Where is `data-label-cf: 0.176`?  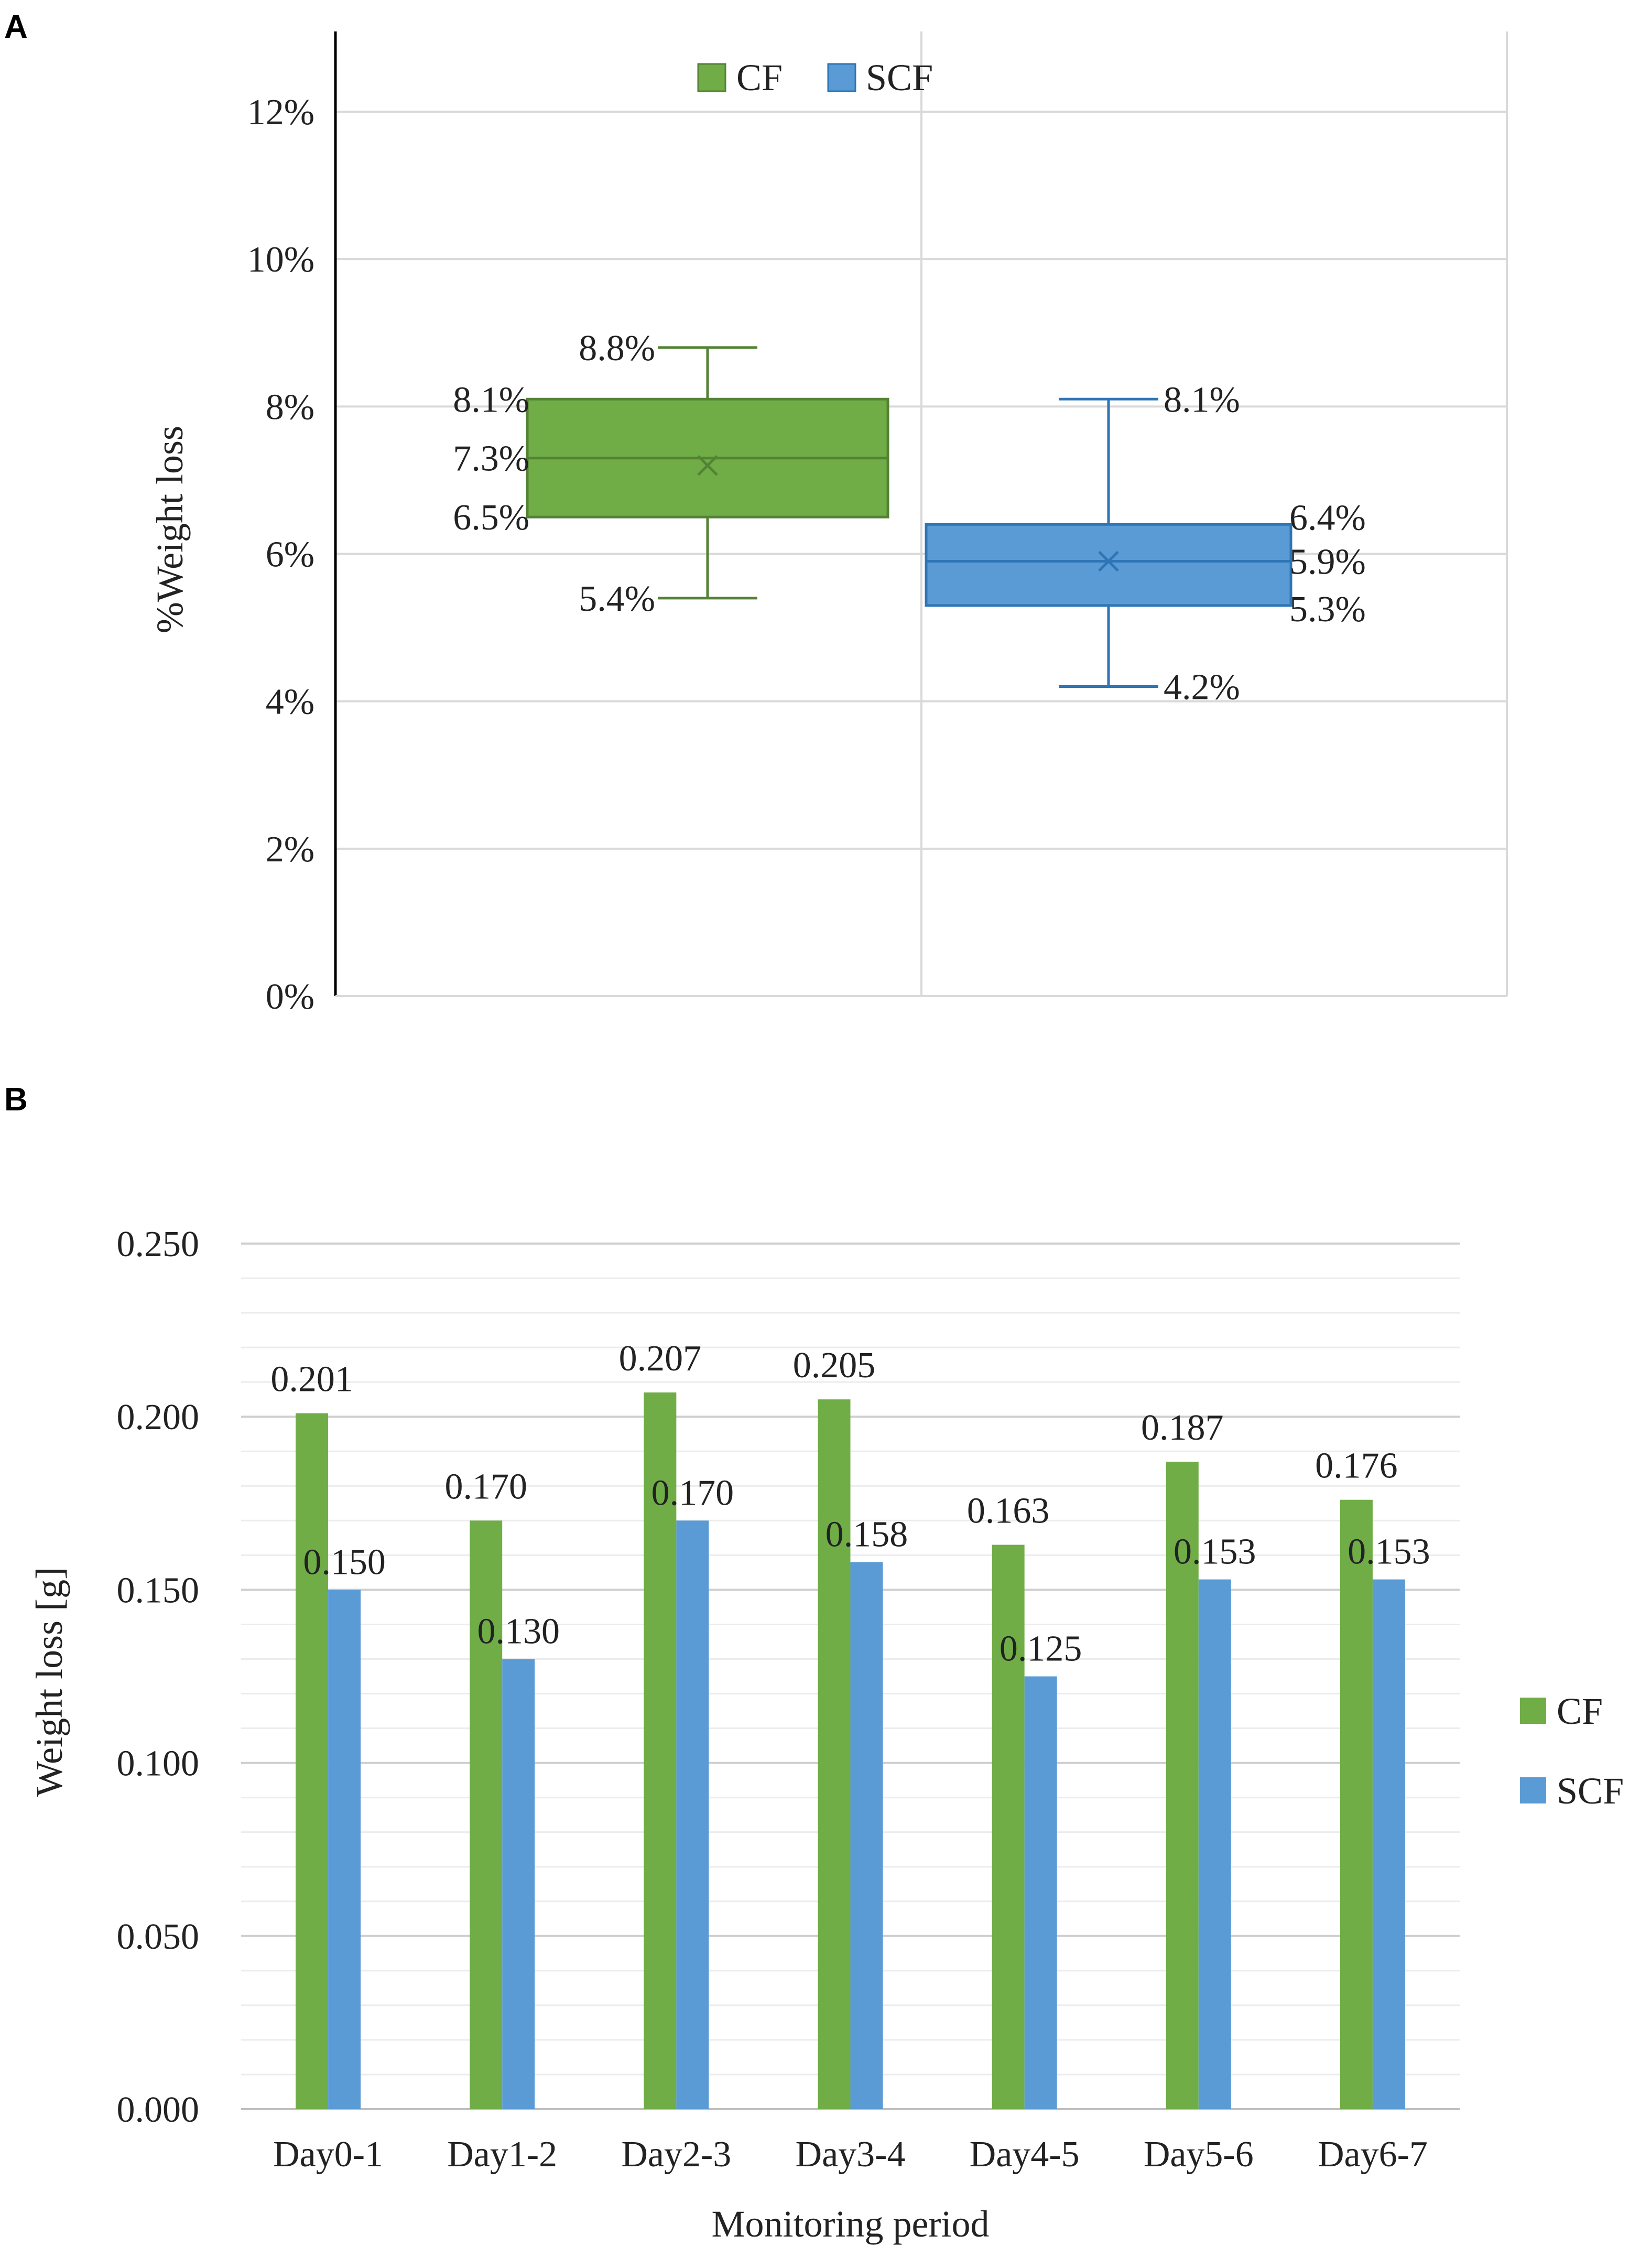
data-label-cf: 0.176 is located at coordinates (1356, 1466).